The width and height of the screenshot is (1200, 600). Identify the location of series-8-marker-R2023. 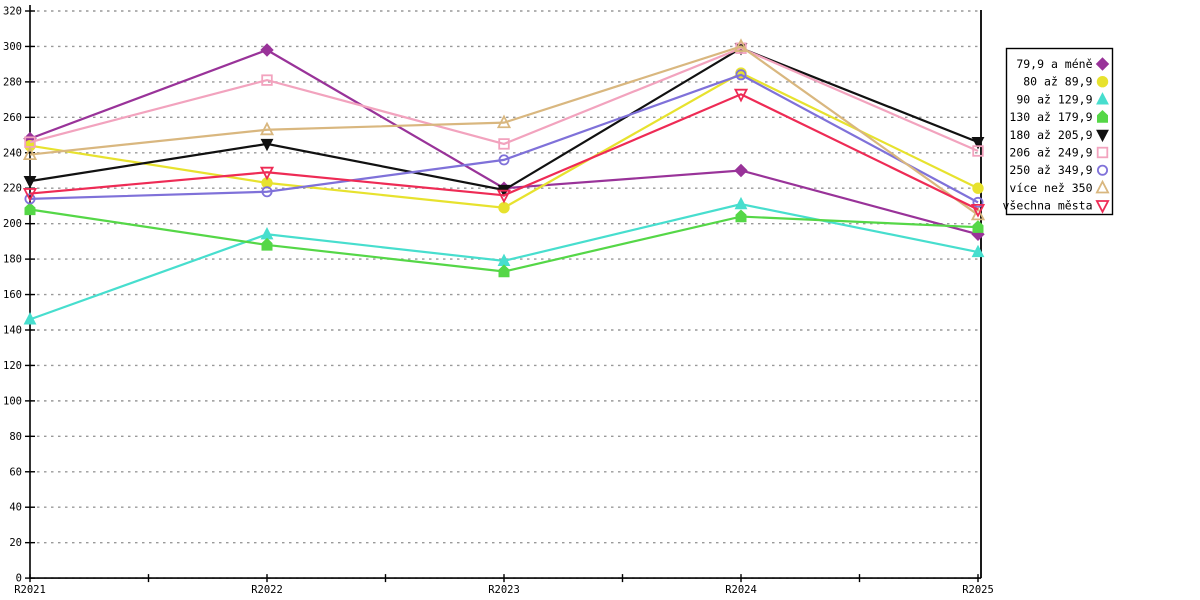
(504, 196).